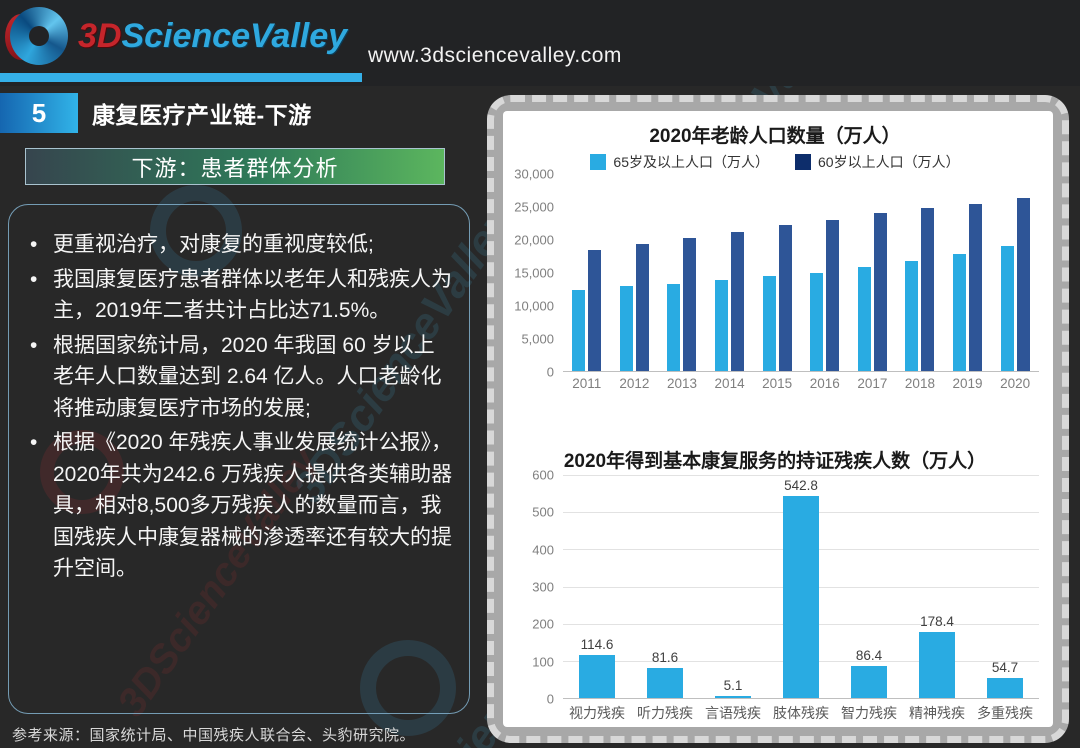 Image resolution: width=1080 pixels, height=748 pixels. I want to click on x-tick-label: 2011, so click(587, 383).